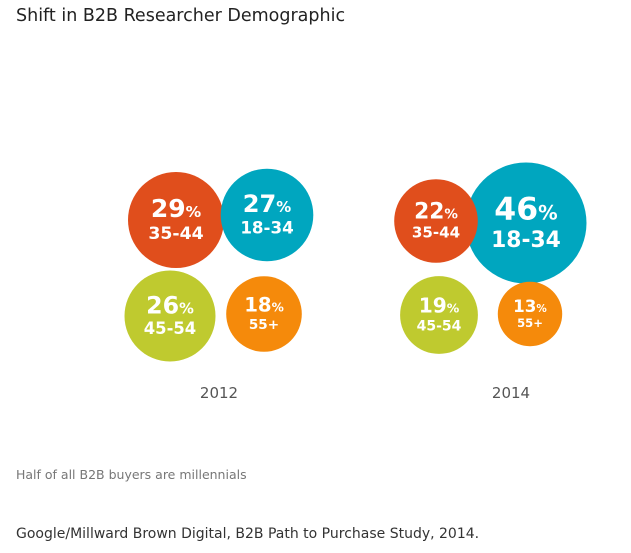 The image size is (631, 553). What do you see at coordinates (511, 393) in the screenshot?
I see `year-label-2014: 2014` at bounding box center [511, 393].